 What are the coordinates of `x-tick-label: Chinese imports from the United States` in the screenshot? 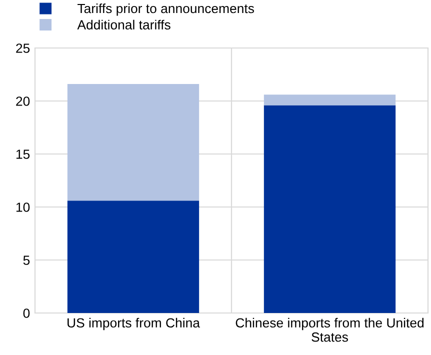 It's located at (330, 330).